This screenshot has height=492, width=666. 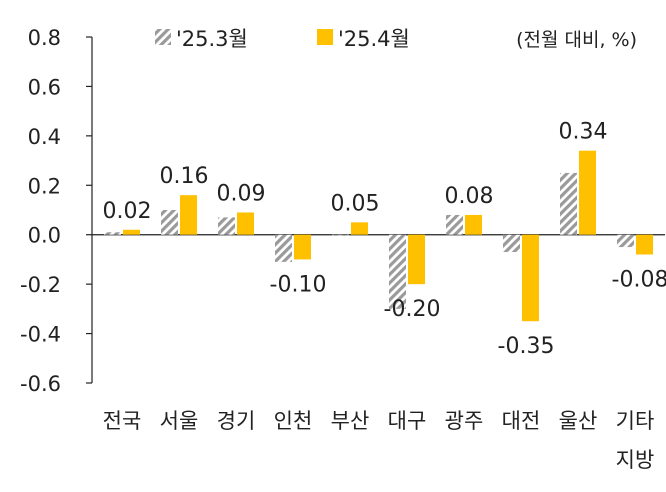 I want to click on x-tick-label: 경기, so click(x=236, y=421).